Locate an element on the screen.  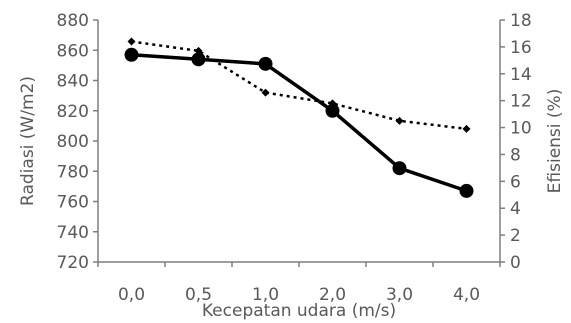
left-tick-label: 780 is located at coordinates (73, 172).